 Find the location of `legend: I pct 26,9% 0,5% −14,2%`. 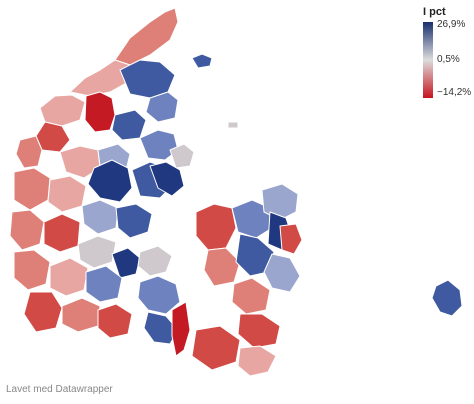

legend: I pct 26,9% 0,5% −14,2% is located at coordinates (448, 54).